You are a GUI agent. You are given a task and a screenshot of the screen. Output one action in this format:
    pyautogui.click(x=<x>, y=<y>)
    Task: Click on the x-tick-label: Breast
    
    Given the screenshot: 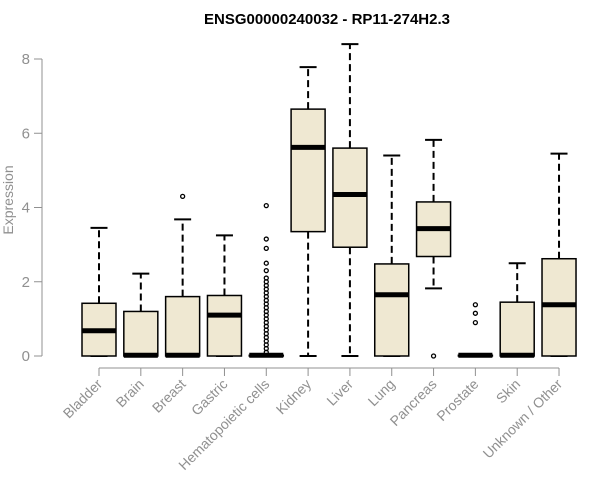 What is the action you would take?
    pyautogui.click(x=169, y=396)
    